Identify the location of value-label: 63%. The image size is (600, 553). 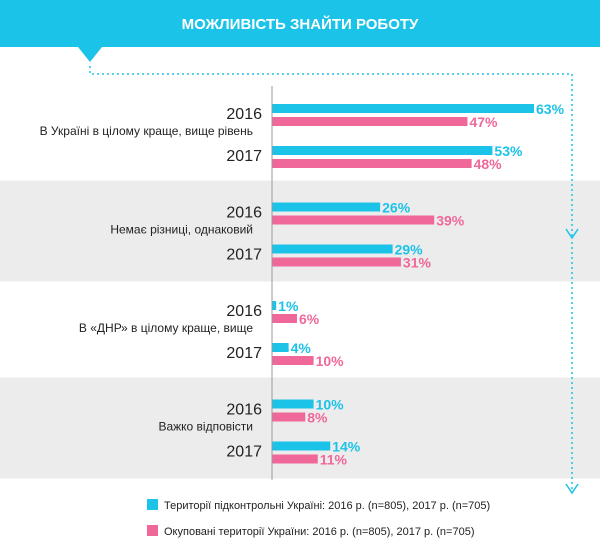
(550, 109).